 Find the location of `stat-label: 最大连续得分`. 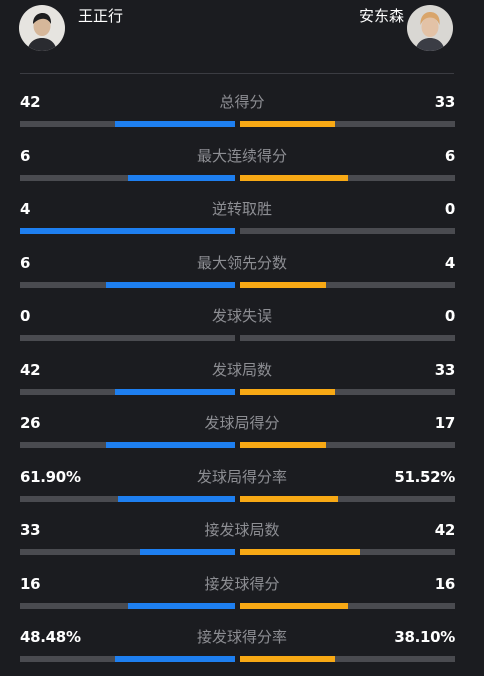

stat-label: 最大连续得分 is located at coordinates (241, 155).